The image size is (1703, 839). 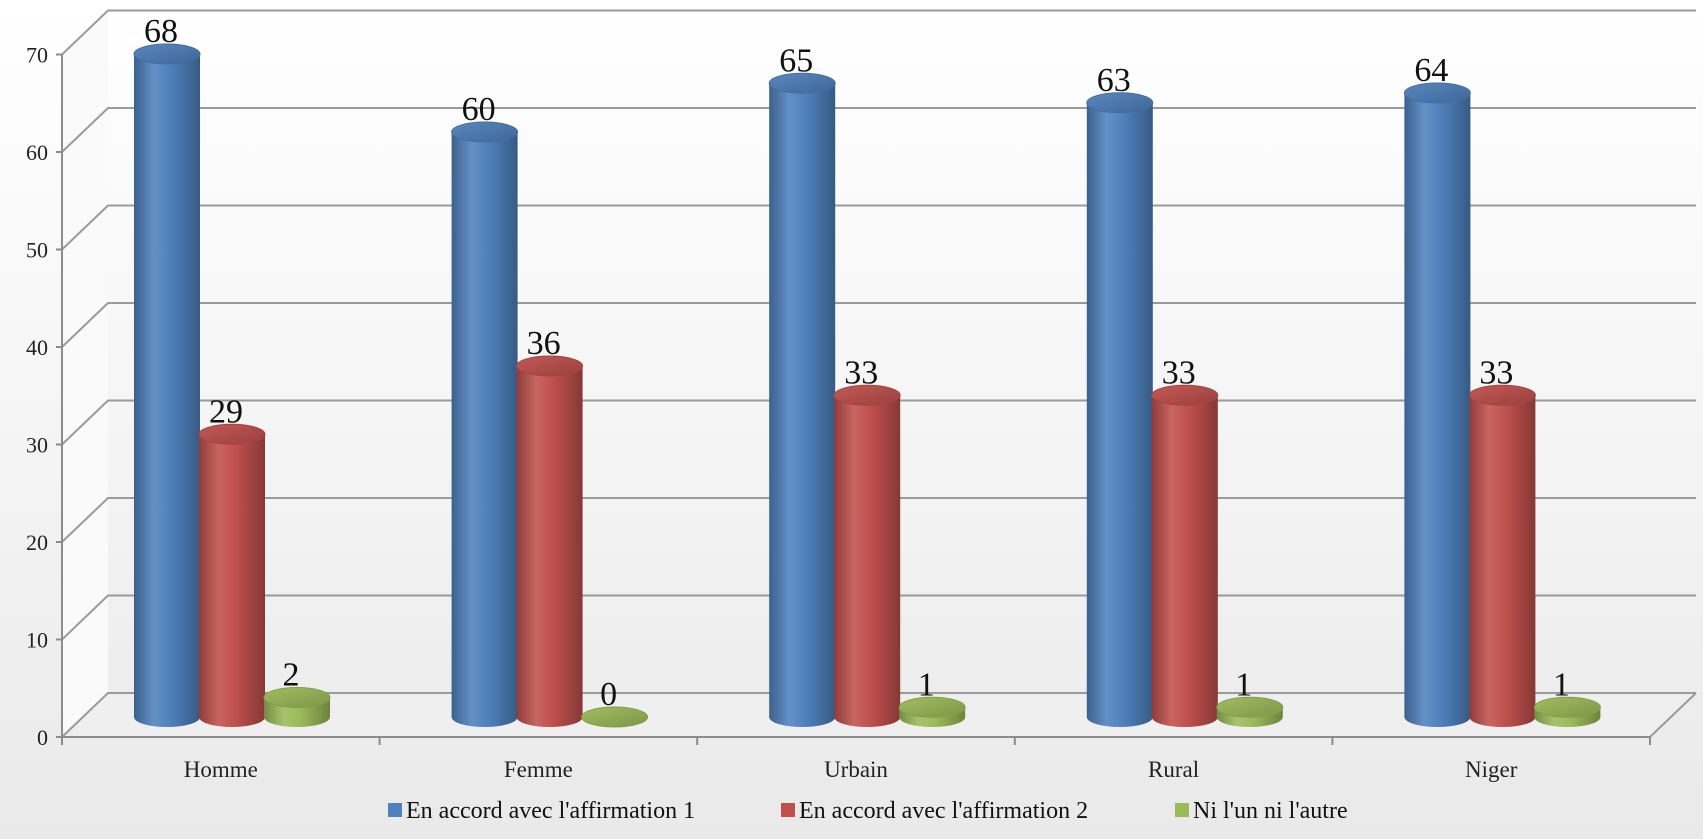 What do you see at coordinates (538, 769) in the screenshot?
I see `x-tick-label: Femme` at bounding box center [538, 769].